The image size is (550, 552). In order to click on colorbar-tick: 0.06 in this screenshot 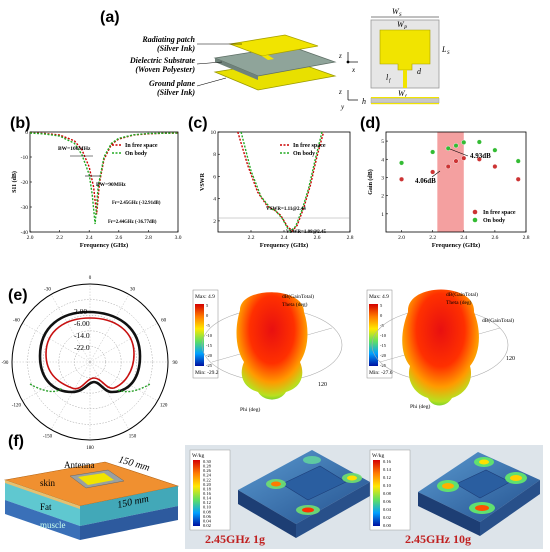, I will do `click(387, 501)`.